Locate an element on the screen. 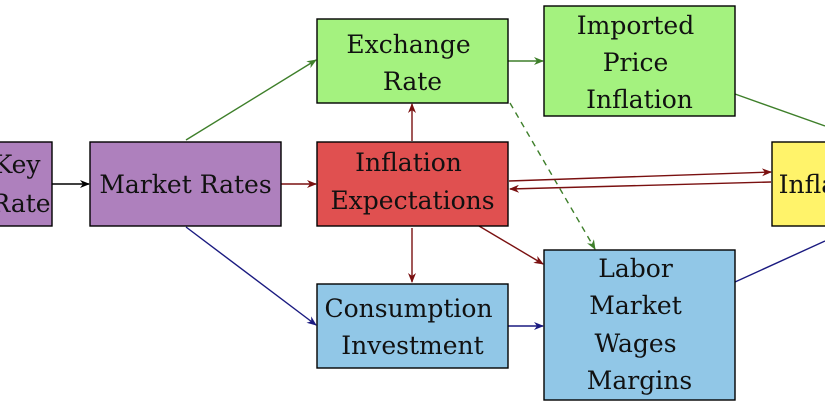 The image size is (825, 410). edge-inflation-to-inflation-expectations is located at coordinates (640, 187).